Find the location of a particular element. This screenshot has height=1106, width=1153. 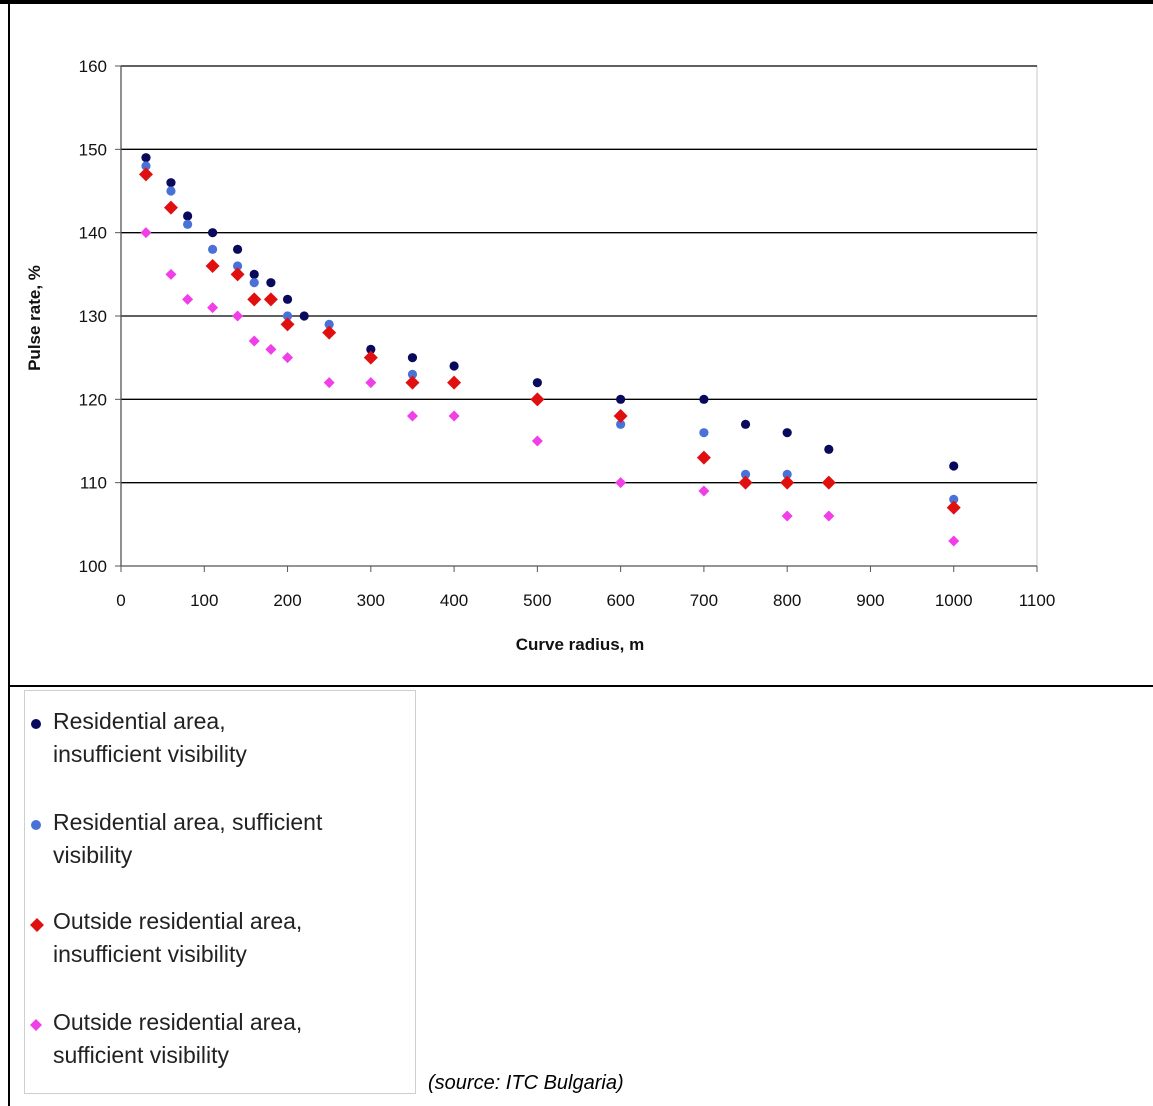

x-tick-label: 900 is located at coordinates (870, 600).